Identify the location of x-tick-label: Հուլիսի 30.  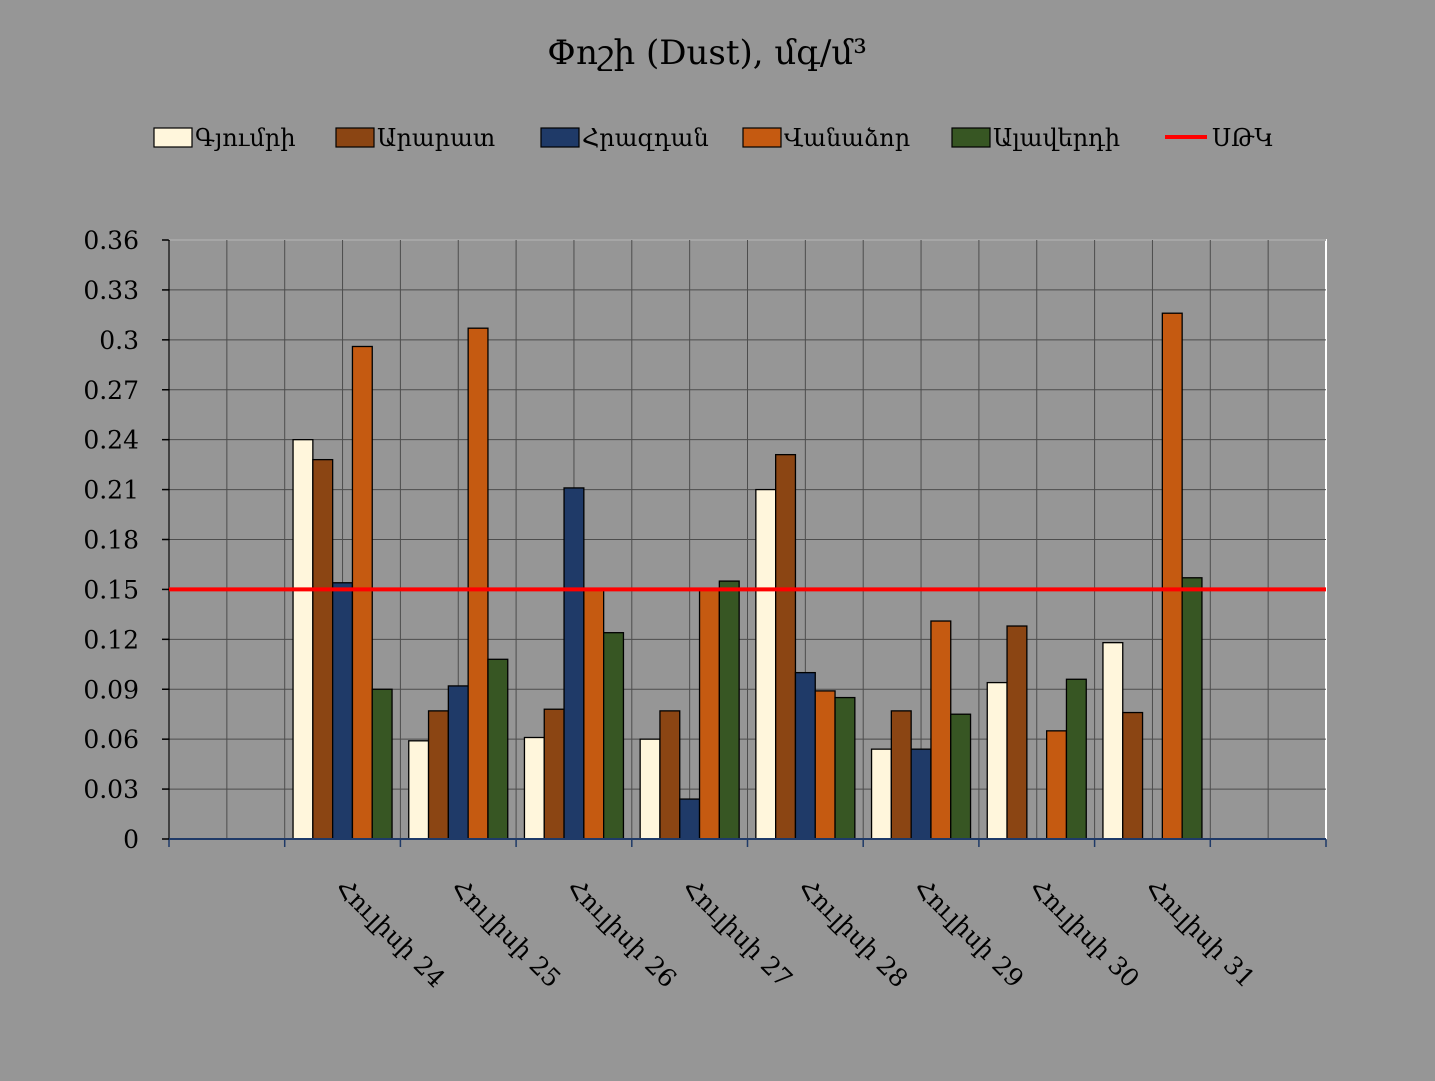
(1085, 933).